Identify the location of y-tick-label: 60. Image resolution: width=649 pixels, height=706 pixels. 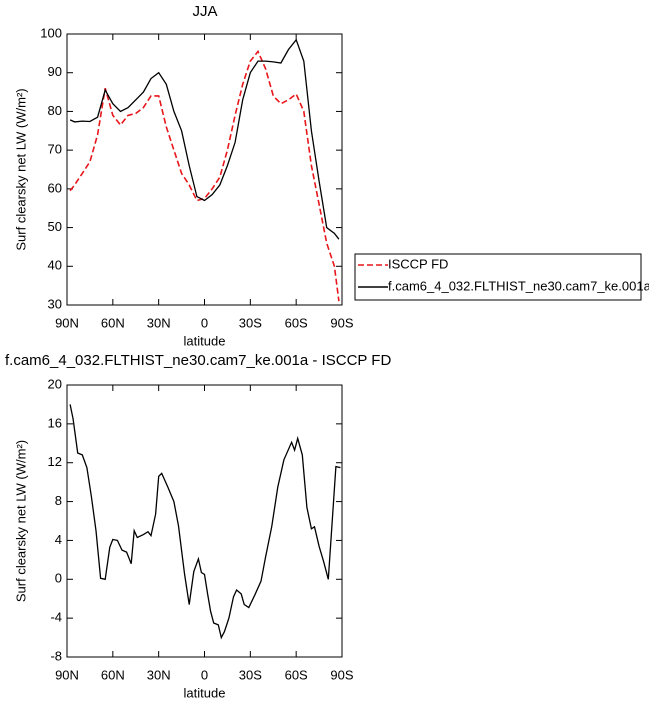
(55, 187).